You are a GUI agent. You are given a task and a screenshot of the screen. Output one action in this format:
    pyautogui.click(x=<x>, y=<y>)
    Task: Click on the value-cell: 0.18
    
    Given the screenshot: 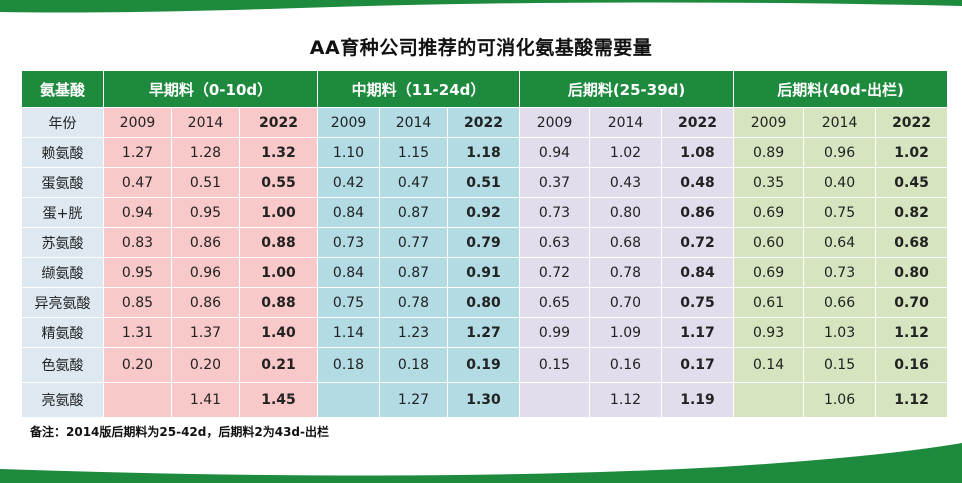 What is the action you would take?
    pyautogui.click(x=414, y=365)
    